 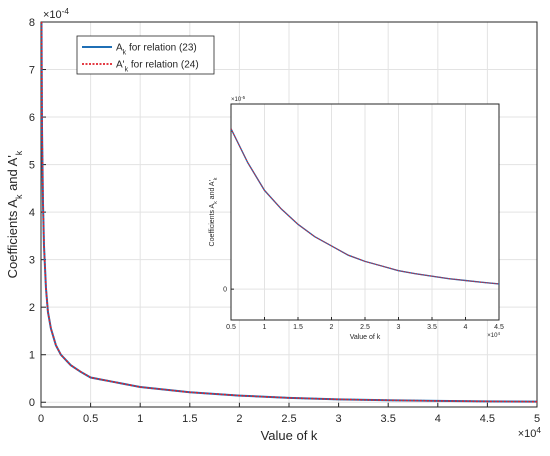 I want to click on inset-y-multiplier: ×10⁻⁵, so click(x=238, y=99).